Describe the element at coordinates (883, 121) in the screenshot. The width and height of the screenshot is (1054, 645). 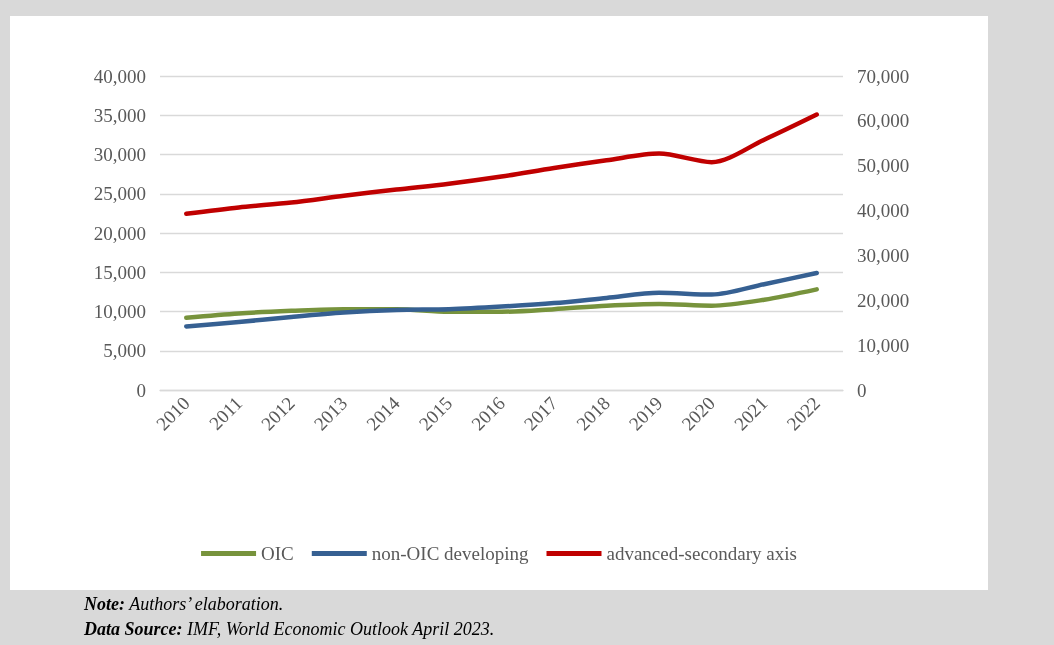
I see `y2-tick-label: 60,000` at that location.